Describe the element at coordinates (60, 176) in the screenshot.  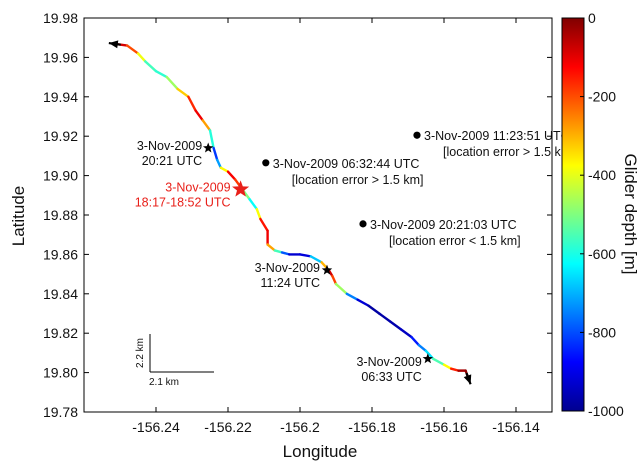
I see `y-tick-label: 19.90` at that location.